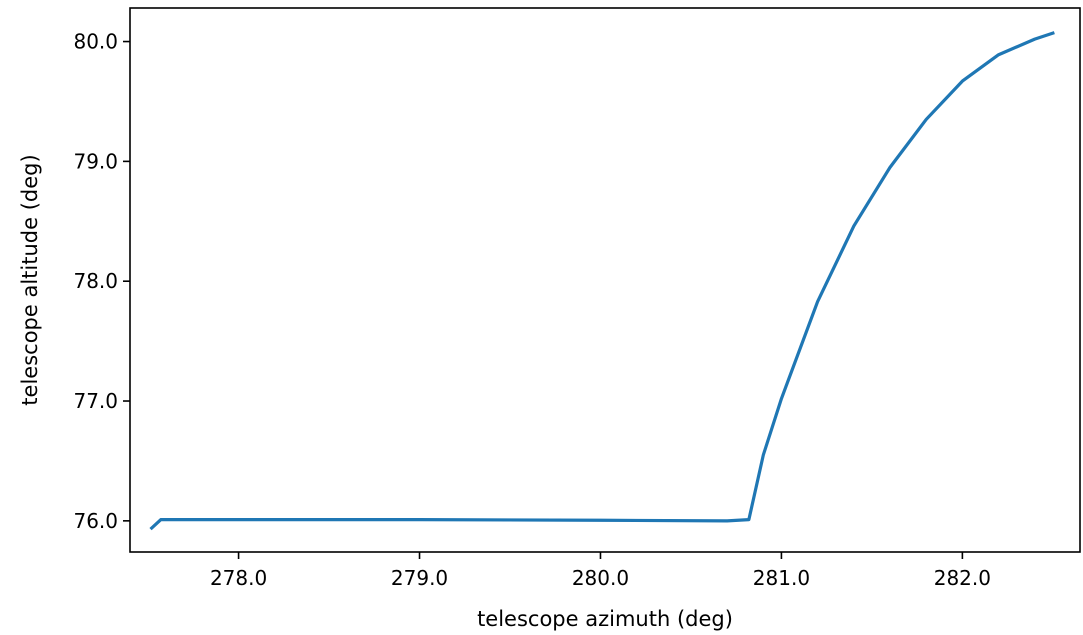 Image resolution: width=1083 pixels, height=635 pixels. I want to click on x-tick-label: 280.0, so click(600, 578).